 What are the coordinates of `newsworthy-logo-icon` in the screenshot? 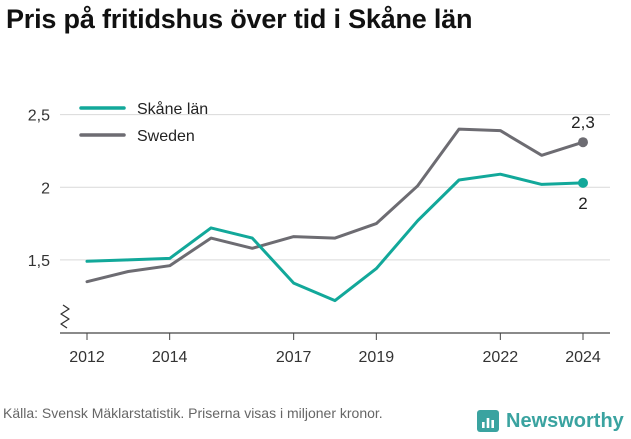 It's located at (488, 421).